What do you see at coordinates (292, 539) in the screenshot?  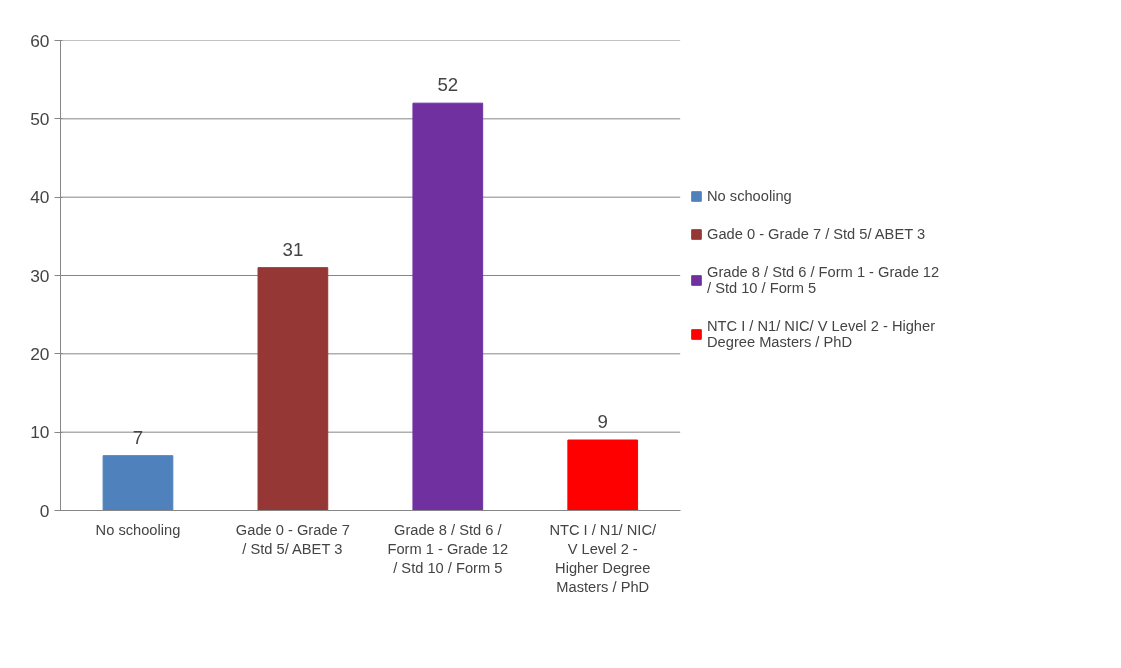 I see `x-tick-label: Gade 0 - Grade 7 / Std 5/ ABET 3` at bounding box center [292, 539].